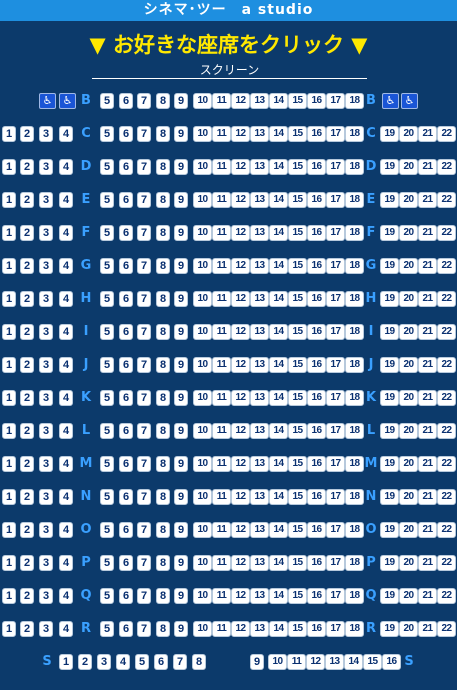 The image size is (457, 690). Describe the element at coordinates (202, 266) in the screenshot. I see `seat-G-10: 10` at that location.